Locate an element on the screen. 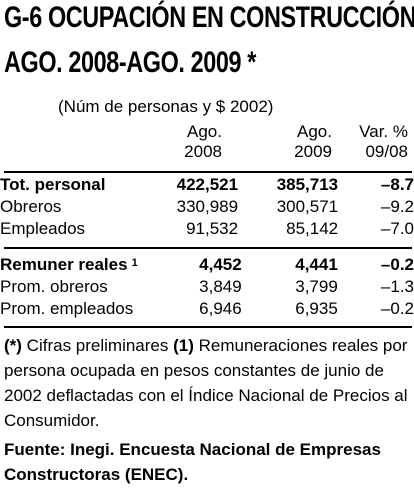 The width and height of the screenshot is (414, 500). column-header-variation: Var. % 09/08 is located at coordinates (369, 142).